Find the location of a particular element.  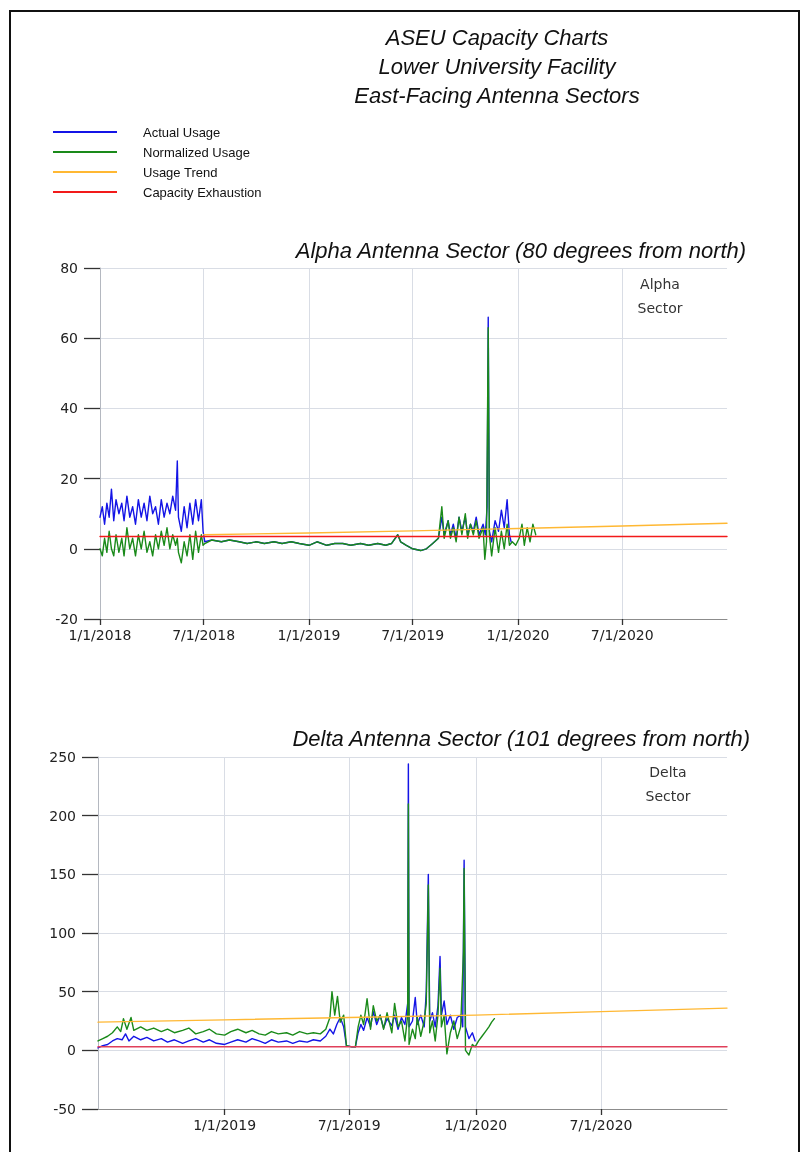

y-tick-label: -20 is located at coordinates (66, 619).